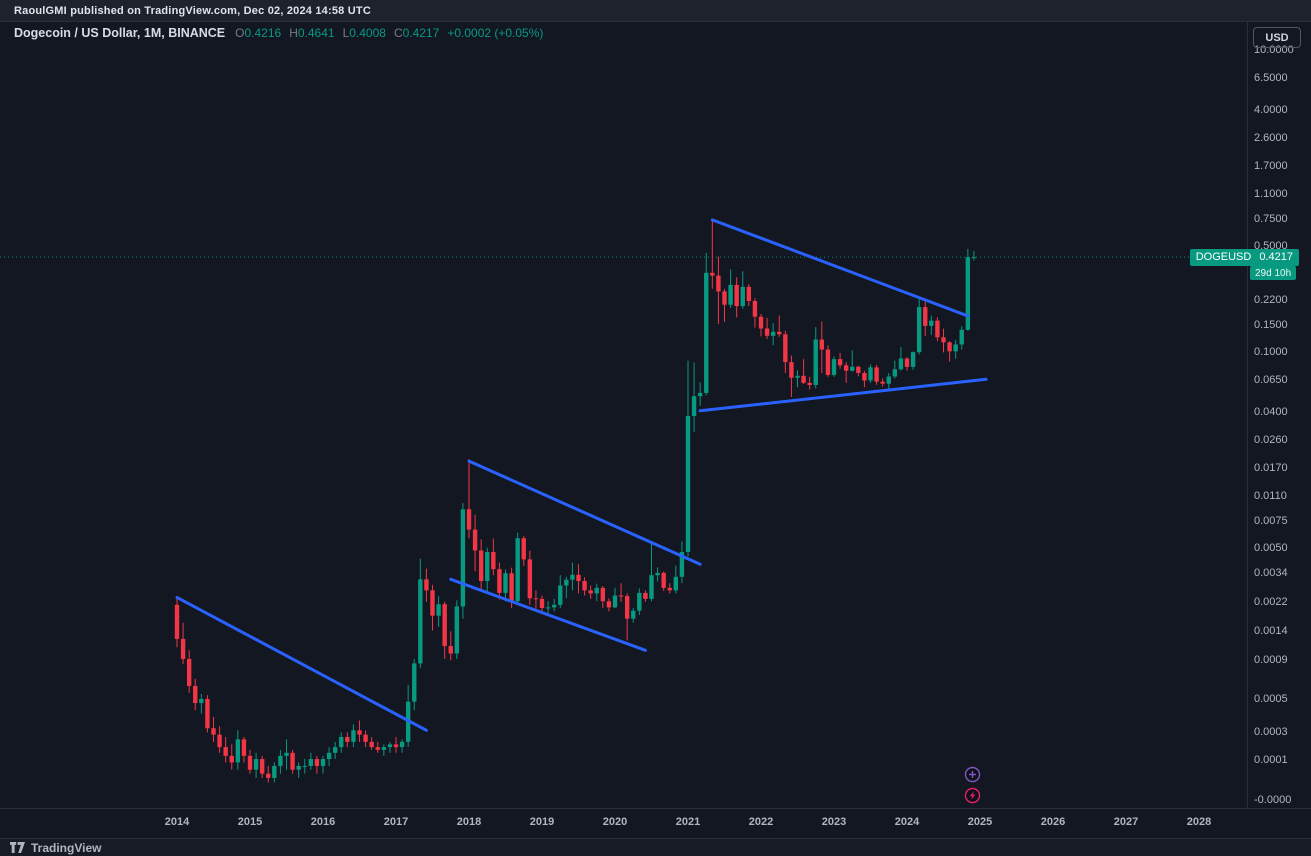 Image resolution: width=1311 pixels, height=856 pixels. Describe the element at coordinates (1271, 521) in the screenshot. I see `price-axis-tick: 0.0075` at that location.